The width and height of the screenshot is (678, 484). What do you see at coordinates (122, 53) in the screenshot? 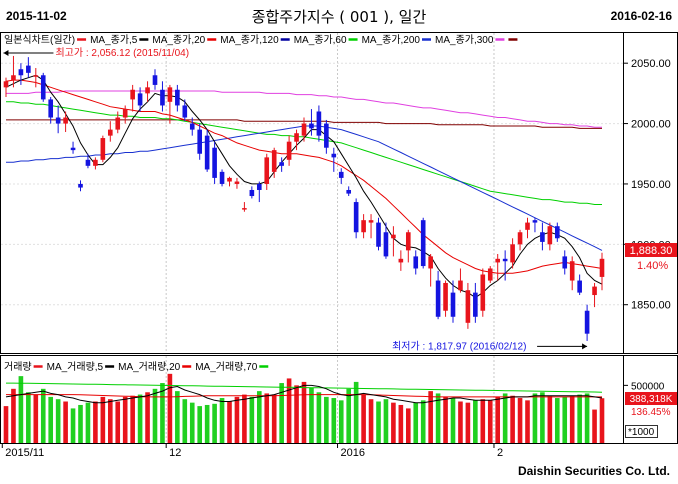
I see `high-annotation-label: 최고가 : 2,056.12 (2015/11/04)` at bounding box center [122, 53].